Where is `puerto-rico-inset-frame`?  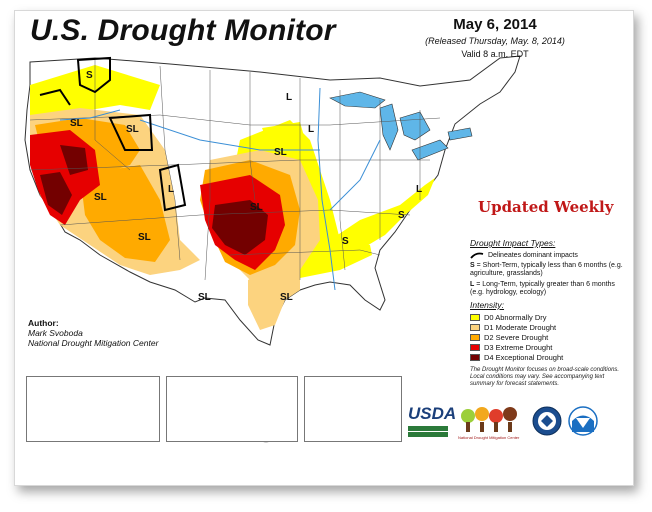
puerto-rico-inset-frame is located at coordinates (353, 409).